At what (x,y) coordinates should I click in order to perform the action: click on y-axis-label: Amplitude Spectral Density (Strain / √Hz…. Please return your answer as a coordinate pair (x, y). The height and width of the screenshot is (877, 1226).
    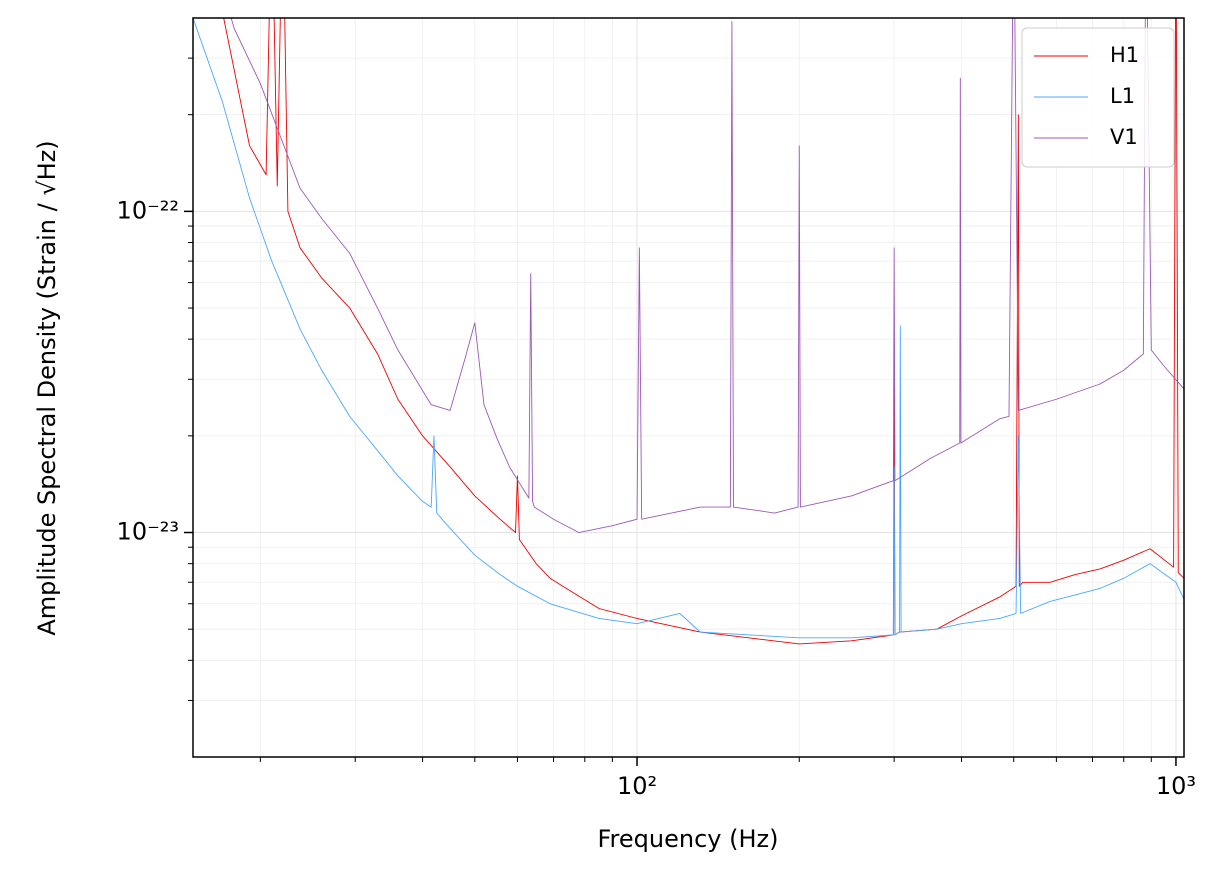
    Looking at the image, I should click on (47, 387).